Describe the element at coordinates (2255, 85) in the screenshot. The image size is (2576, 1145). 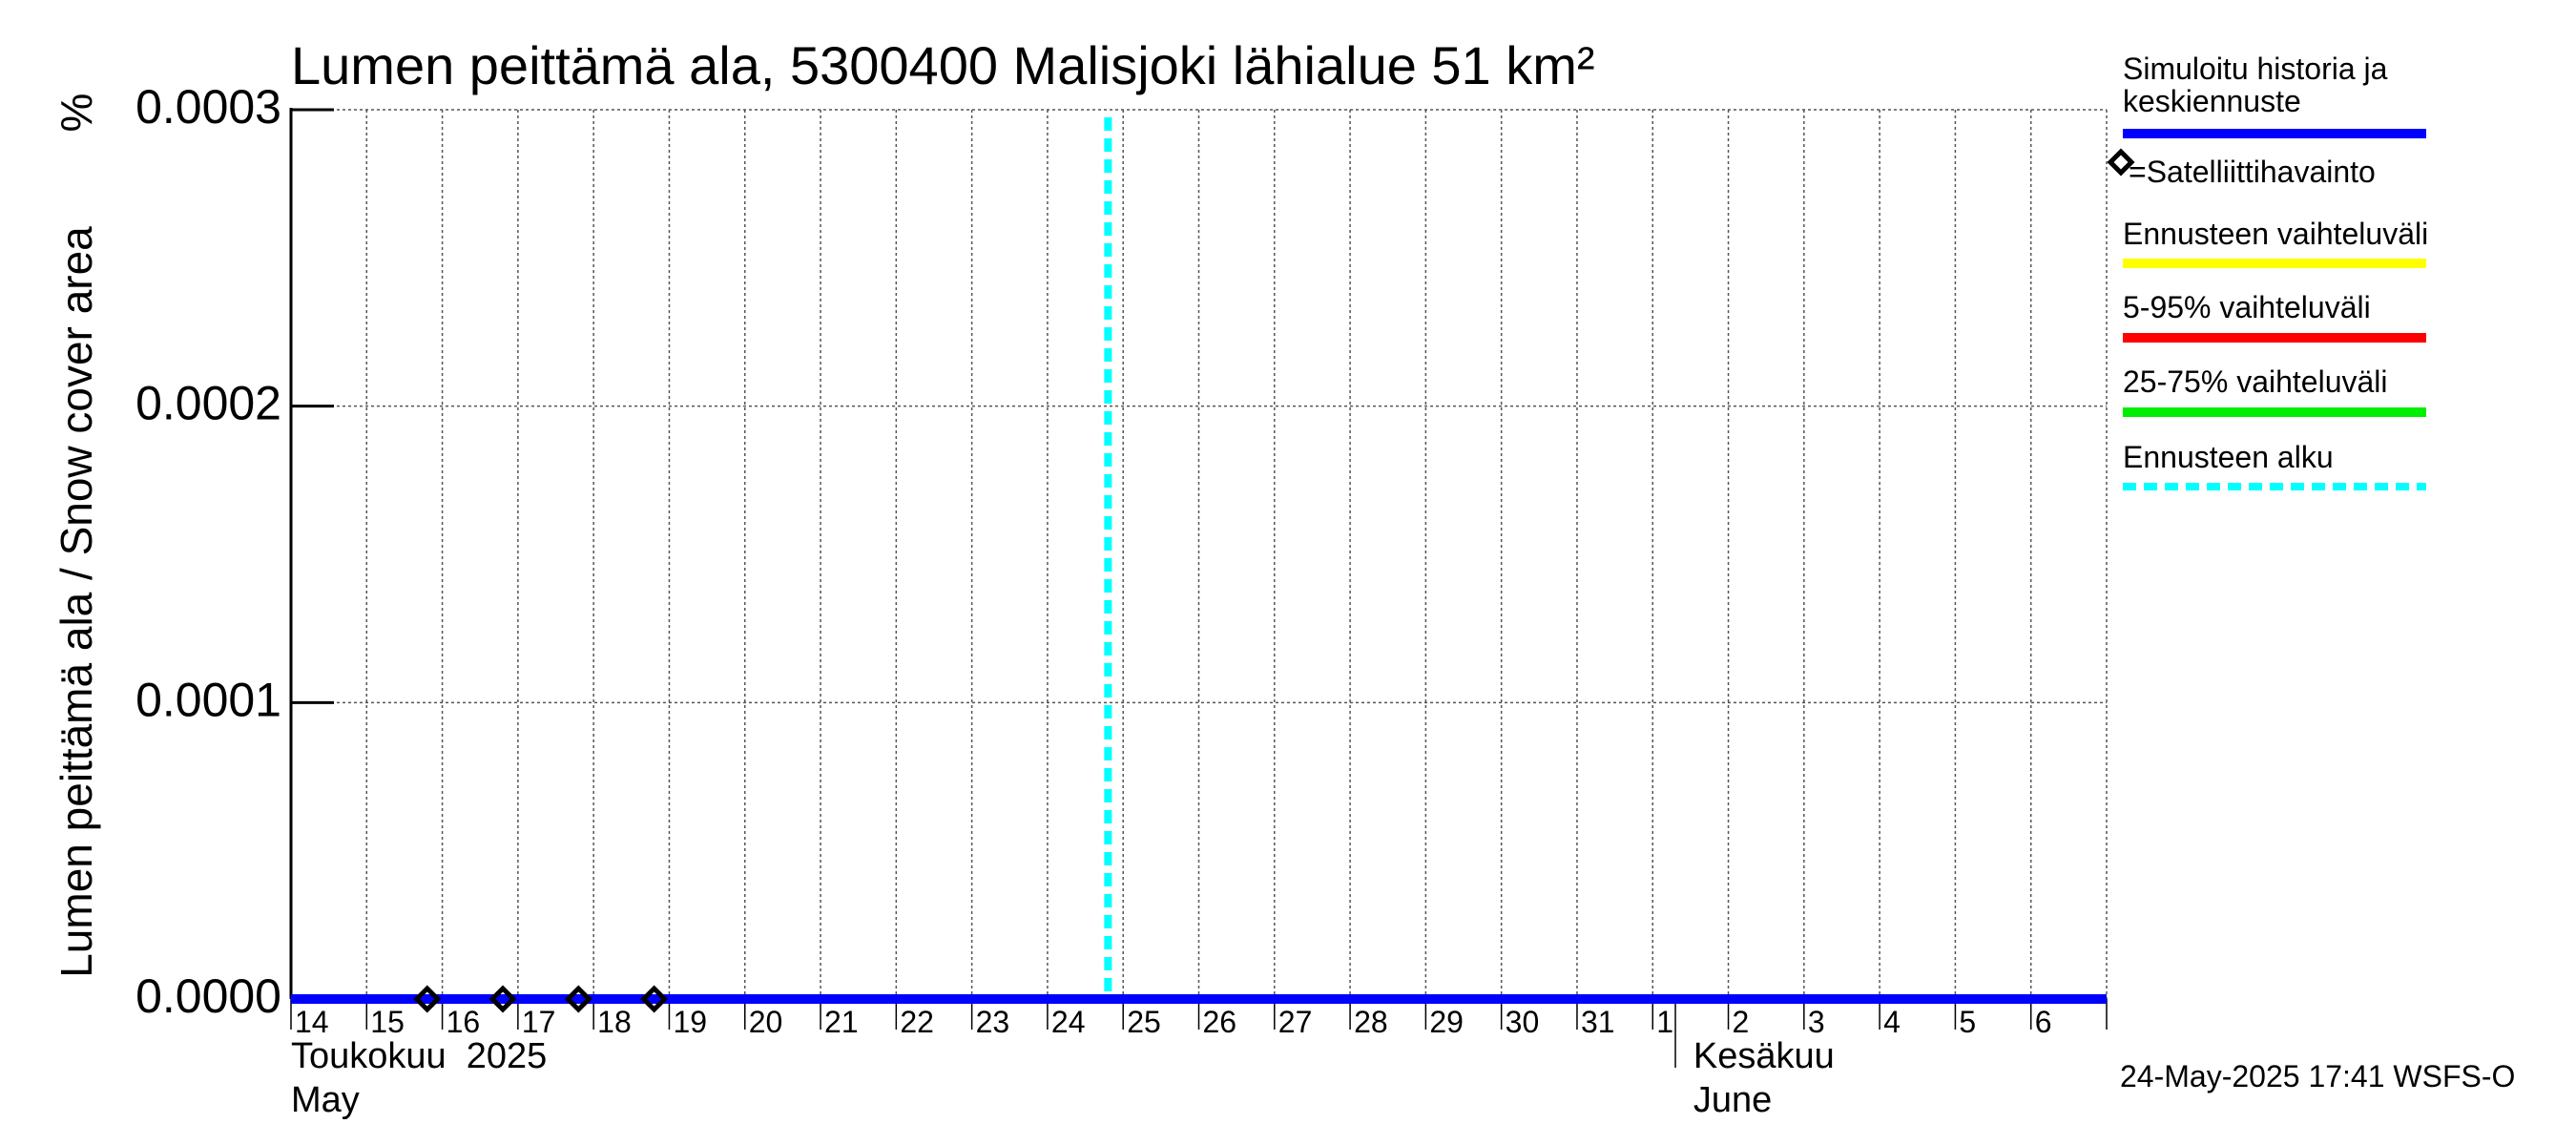
I see `legend-label: Simuloitu historia ja keskiennuste` at that location.